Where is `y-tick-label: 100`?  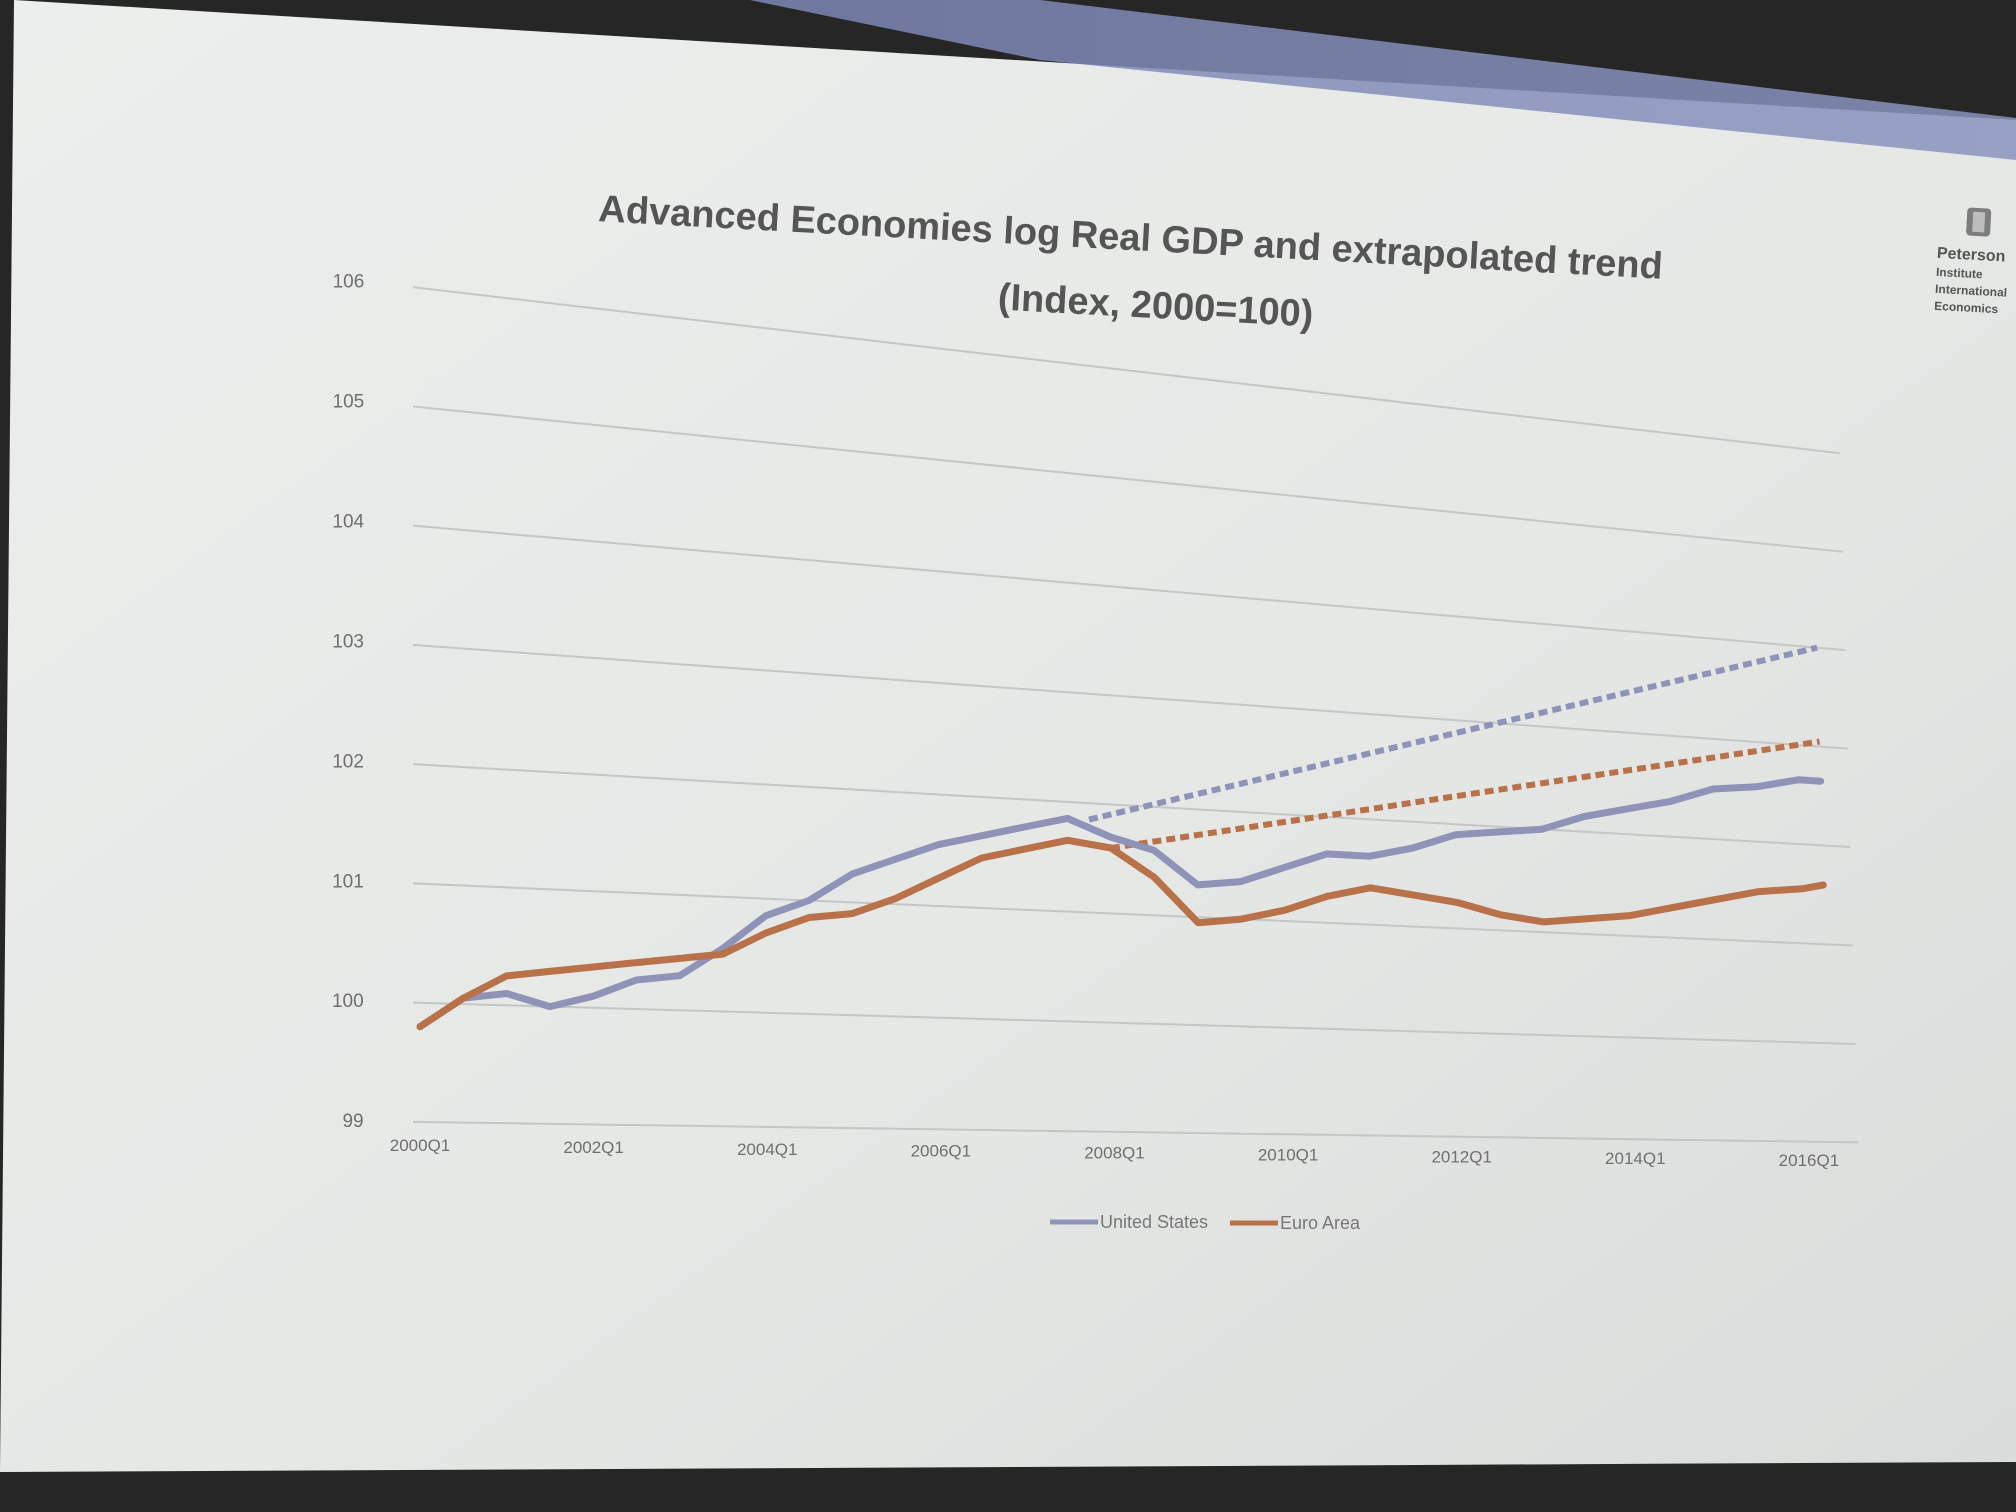
y-tick-label: 100 is located at coordinates (348, 1001).